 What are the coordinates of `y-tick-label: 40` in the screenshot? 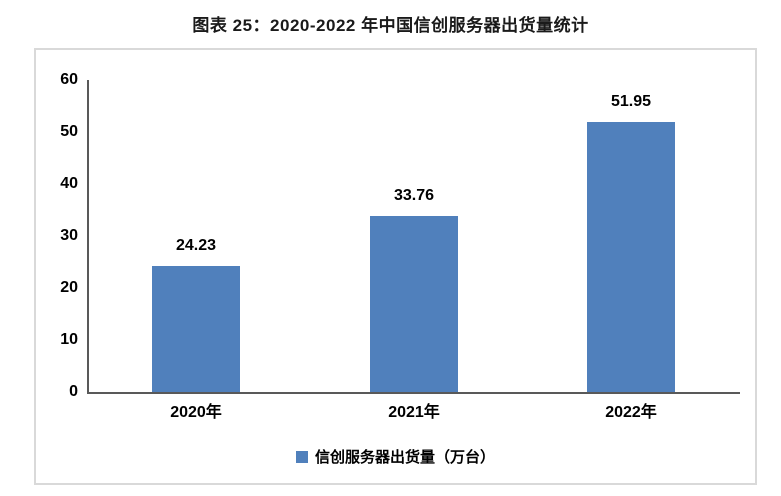 It's located at (69, 183).